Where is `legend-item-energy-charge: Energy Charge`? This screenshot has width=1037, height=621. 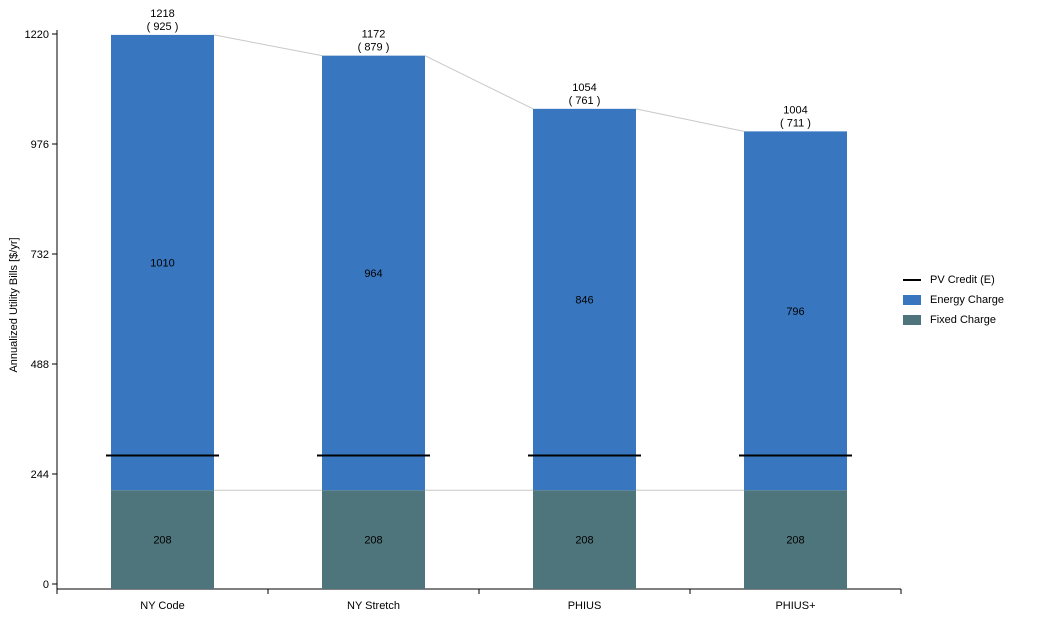 legend-item-energy-charge: Energy Charge is located at coordinates (953, 300).